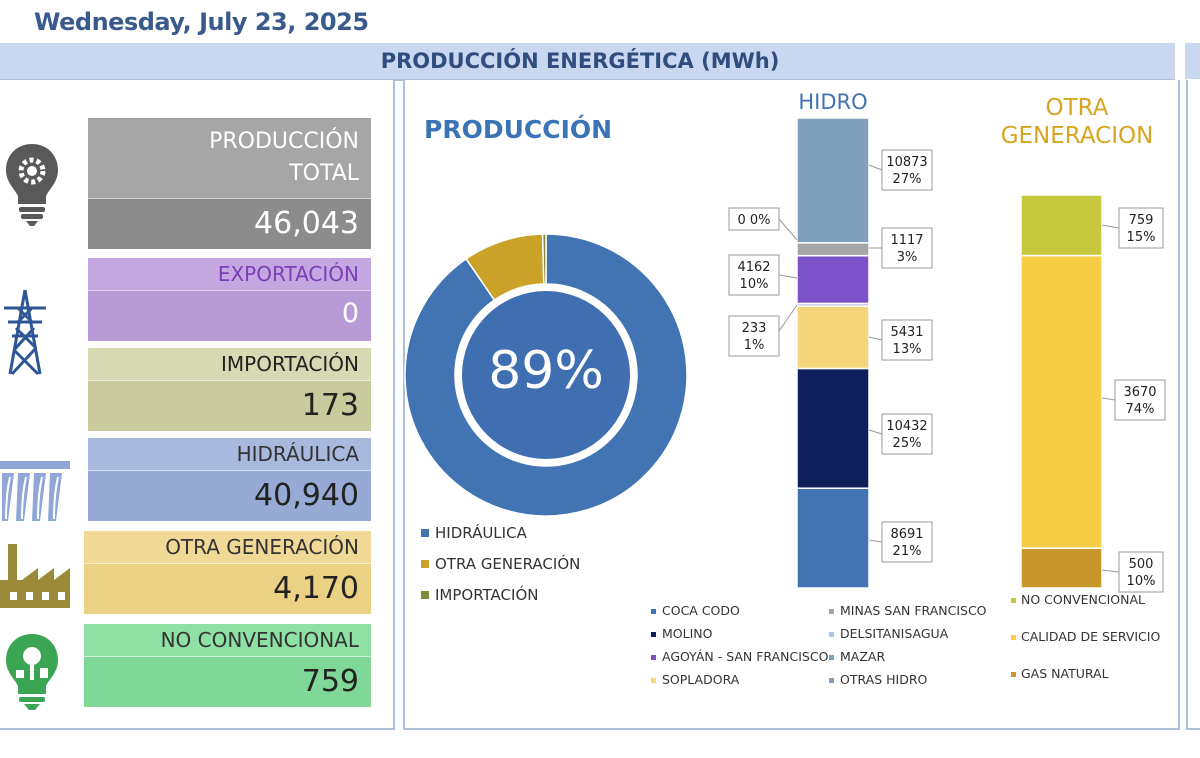 The height and width of the screenshot is (758, 1200). I want to click on data-label-percent: 13%, so click(907, 349).